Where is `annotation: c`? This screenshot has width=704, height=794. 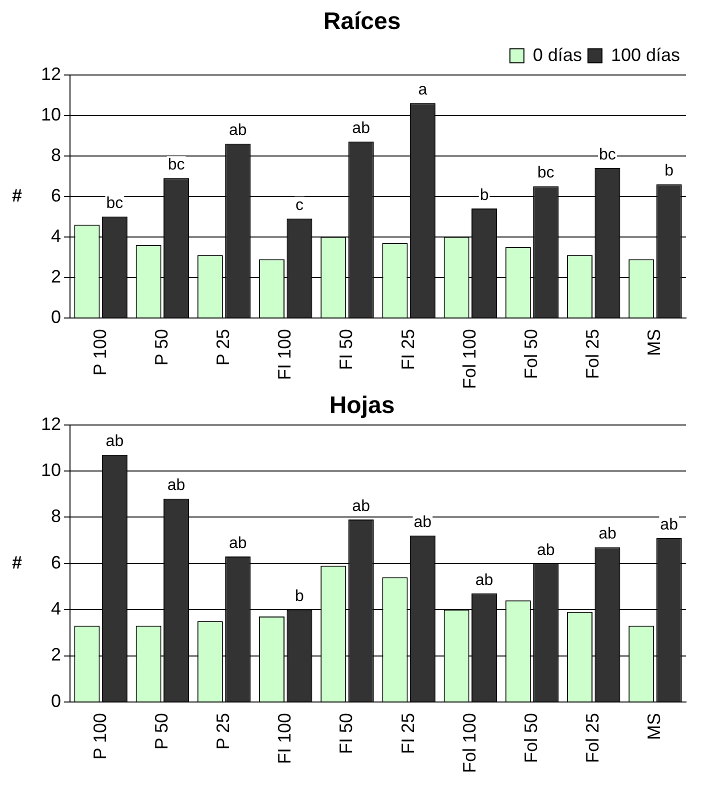
annotation: c is located at coordinates (299, 205).